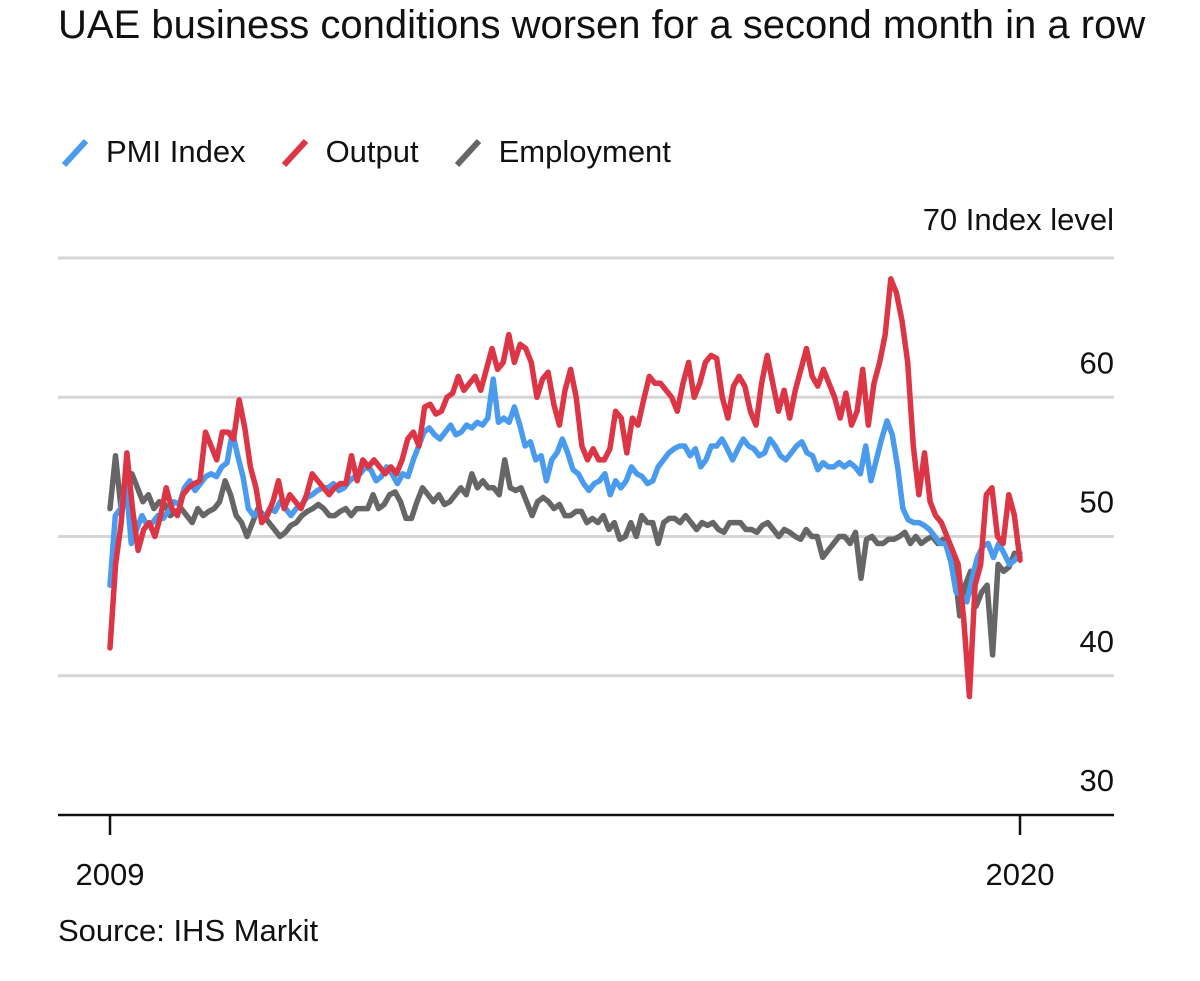 The image size is (1200, 981). I want to click on source-note: Source: IHS Markit, so click(188, 930).